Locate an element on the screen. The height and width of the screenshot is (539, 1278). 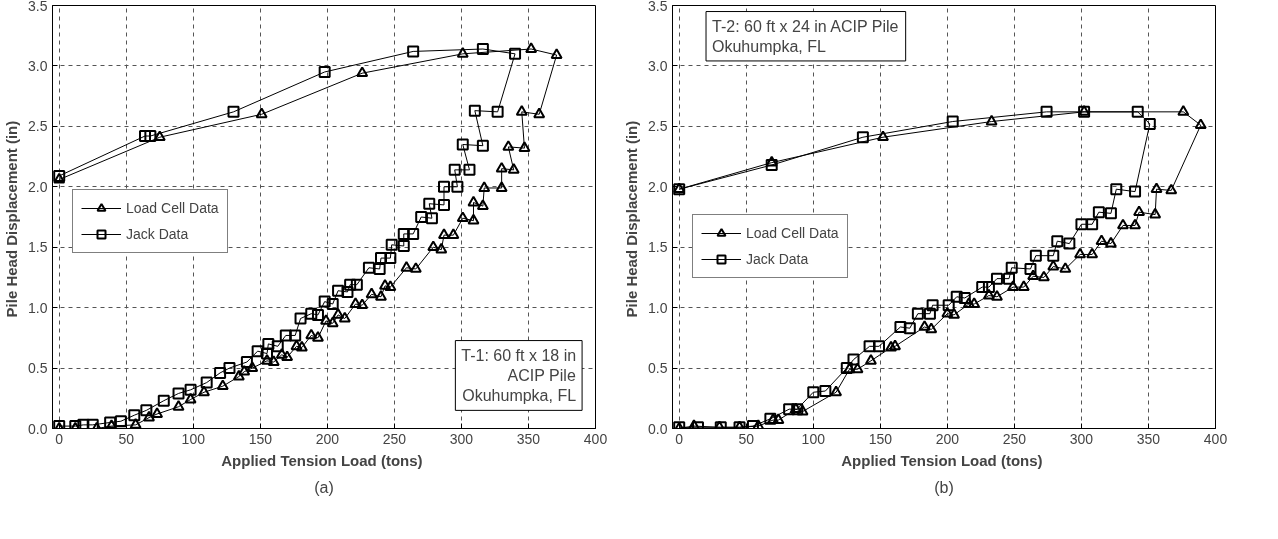
text: (a) is located at coordinates (324, 487).